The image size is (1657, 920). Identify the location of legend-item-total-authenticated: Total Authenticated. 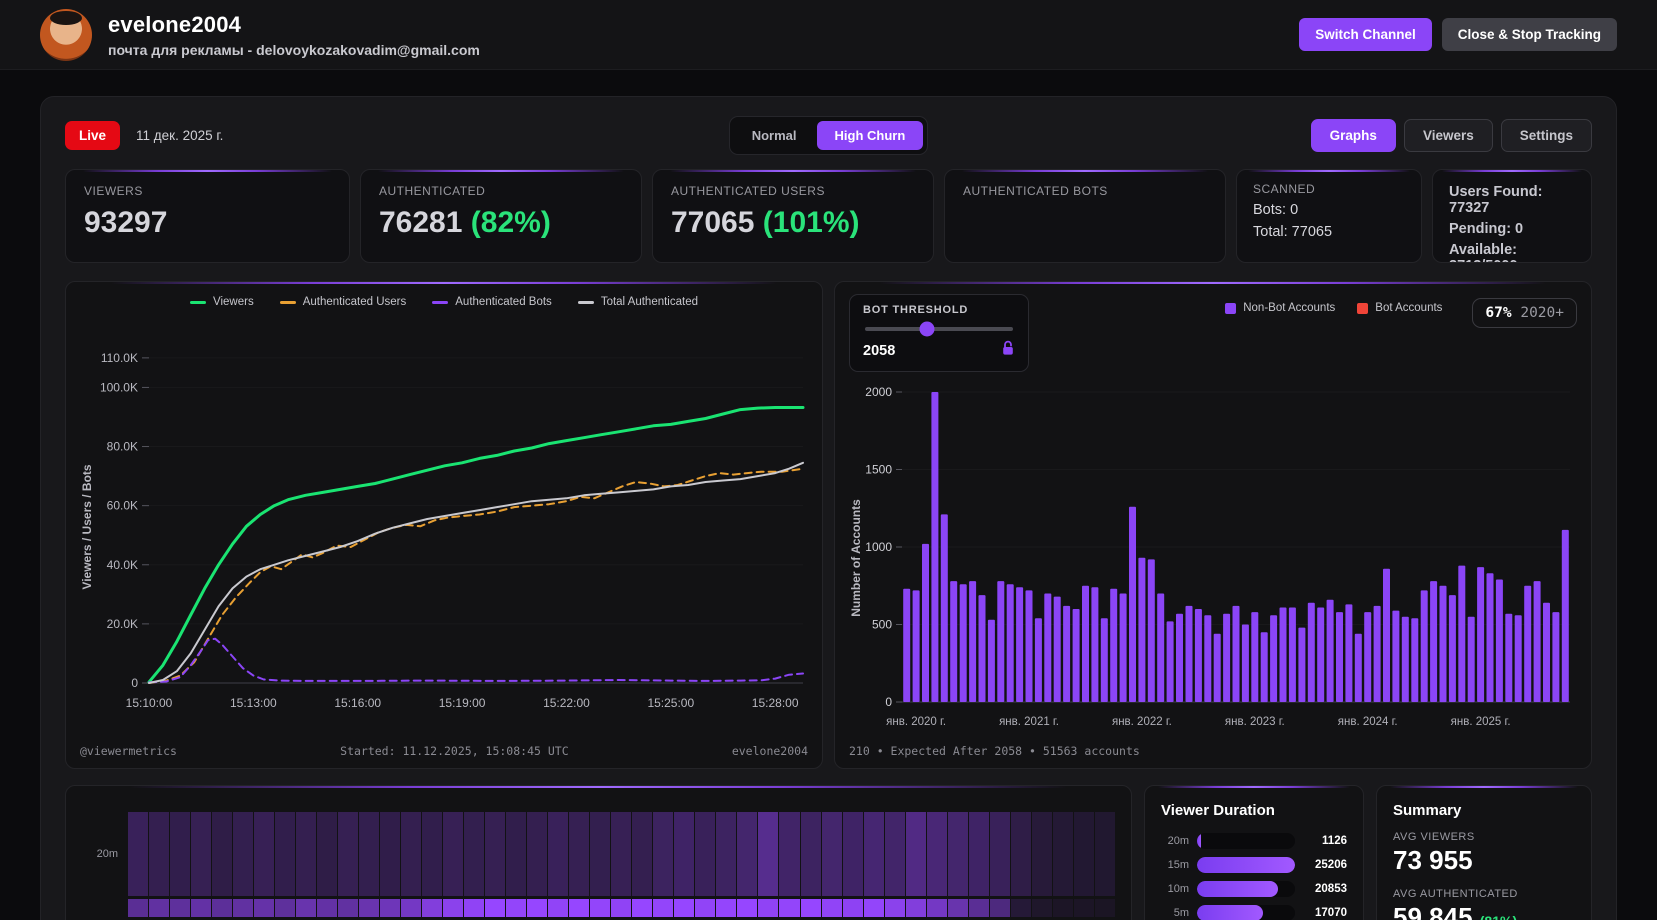
(637, 302).